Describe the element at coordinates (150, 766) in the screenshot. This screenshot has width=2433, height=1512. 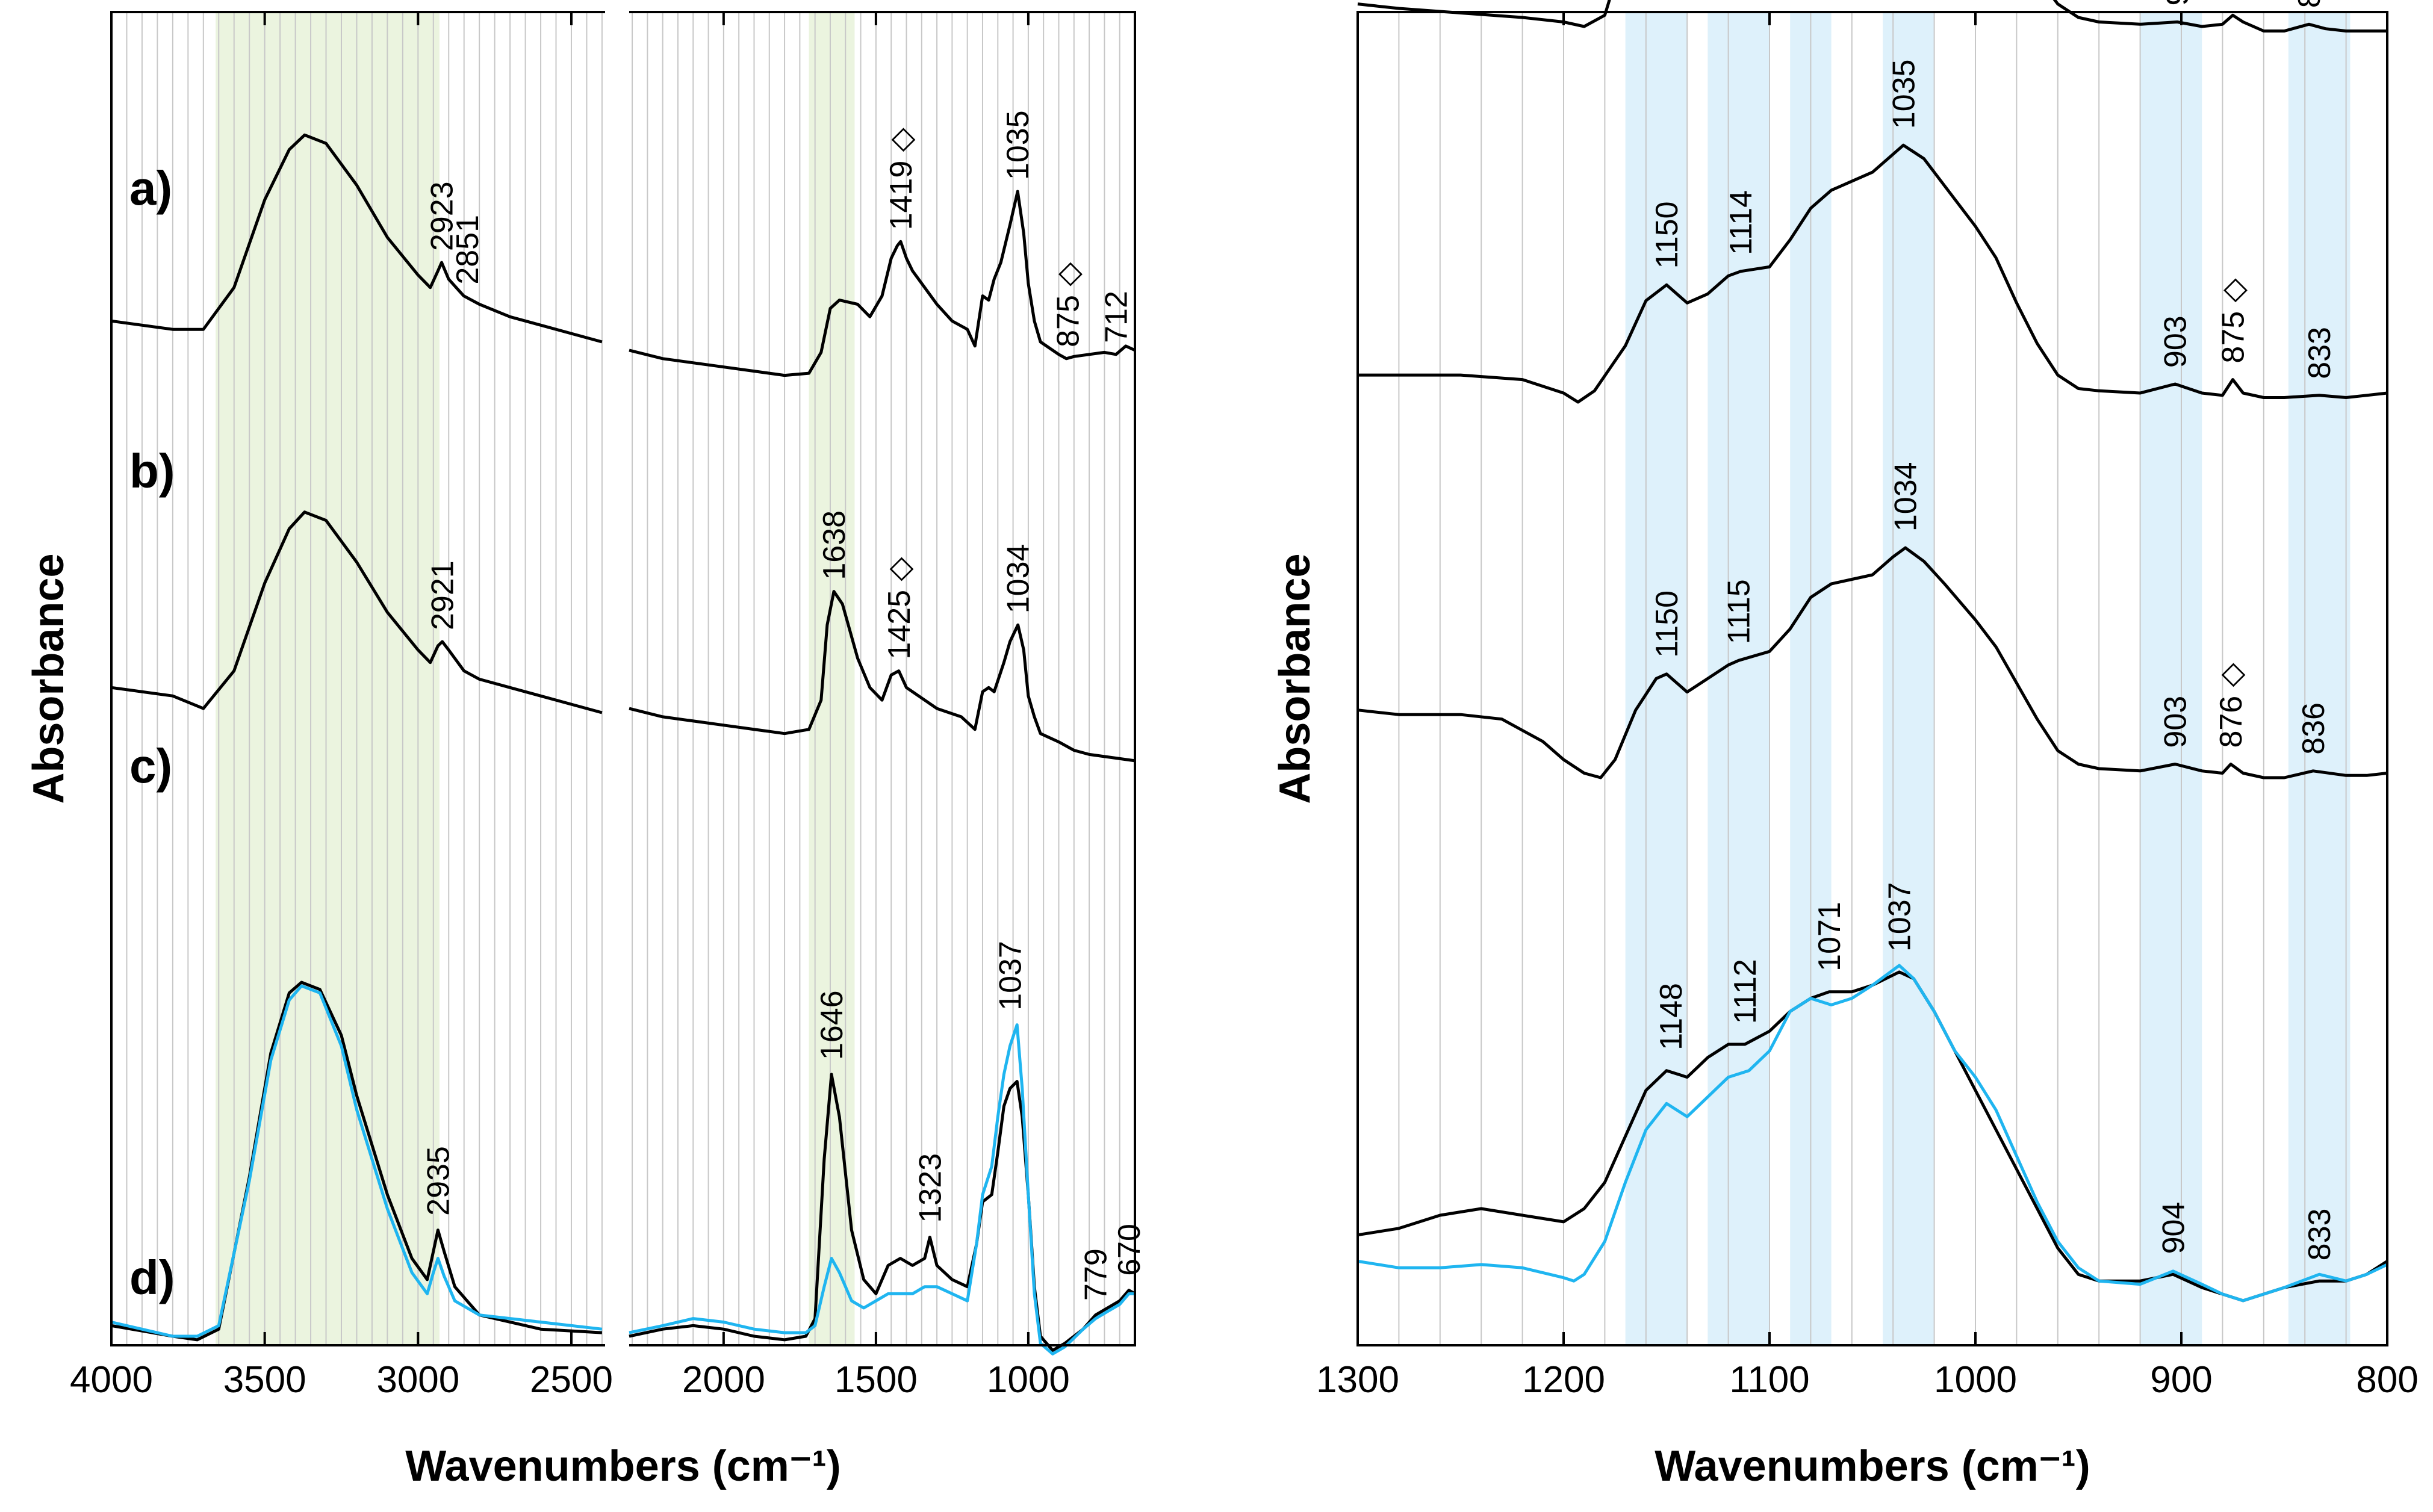
I see `sample-label: c)` at that location.